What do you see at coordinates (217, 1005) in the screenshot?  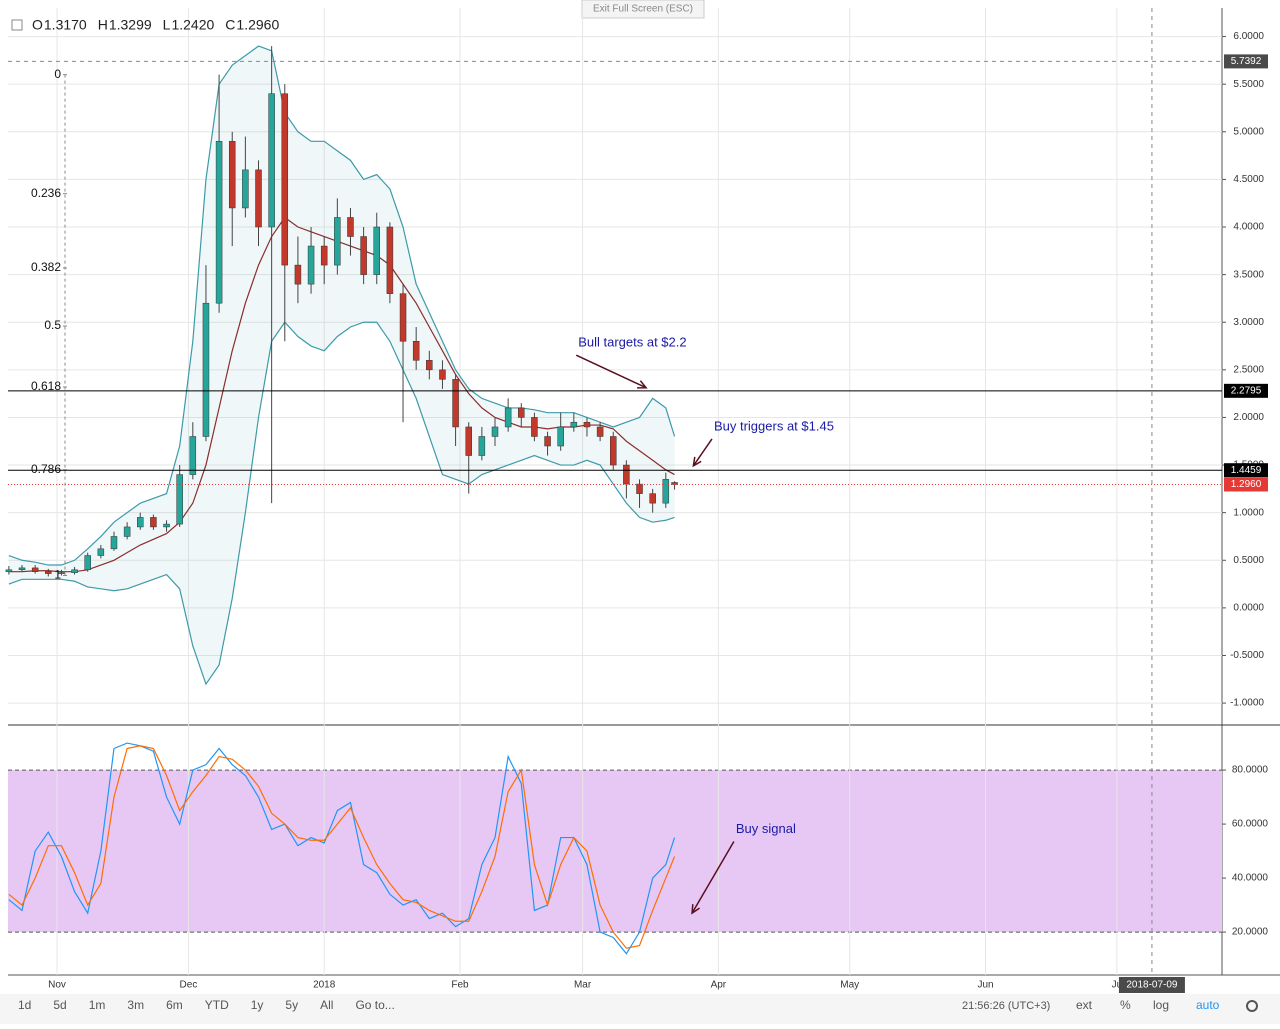 I see `range-button: YTD` at bounding box center [217, 1005].